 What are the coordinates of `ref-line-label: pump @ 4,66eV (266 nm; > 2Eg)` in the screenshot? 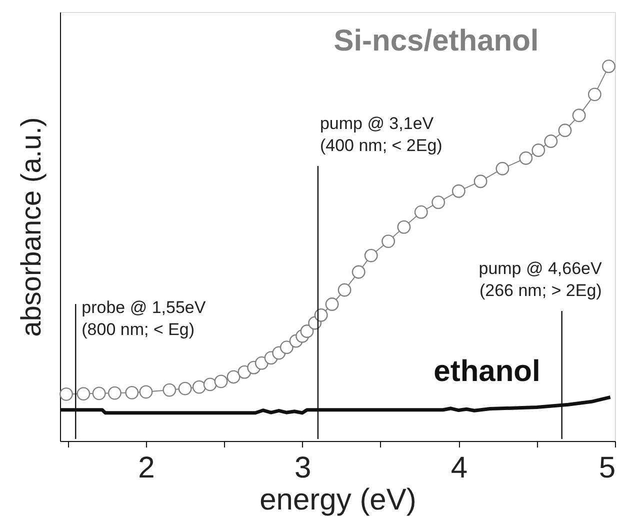 It's located at (540, 279).